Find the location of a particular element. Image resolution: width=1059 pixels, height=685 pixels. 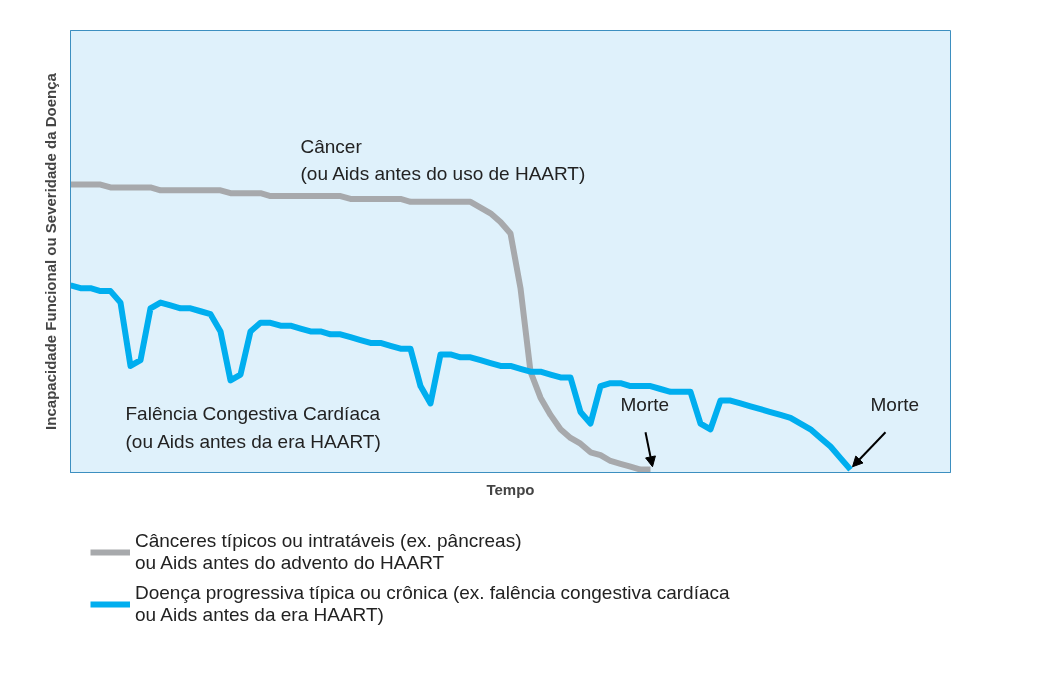

y-axis-title: Incapacidade Funcional ou Severidade da Doença is located at coordinates (50, 251).